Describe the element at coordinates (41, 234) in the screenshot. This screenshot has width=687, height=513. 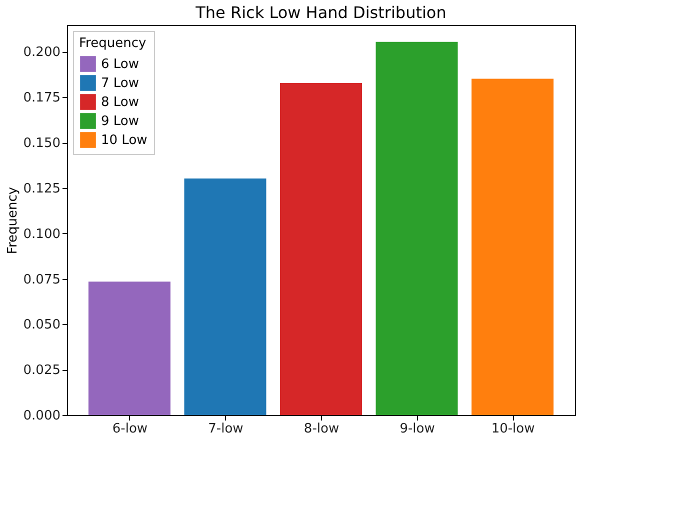
I see `y-tick-label: 0.100` at that location.